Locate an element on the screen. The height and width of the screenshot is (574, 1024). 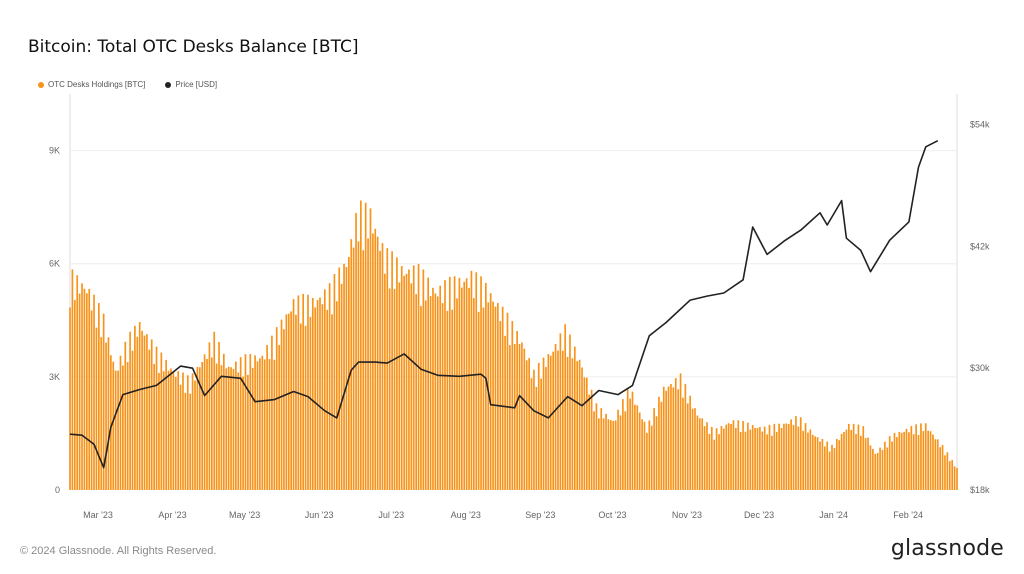
y-left-tick-label: 0 is located at coordinates (57, 490).